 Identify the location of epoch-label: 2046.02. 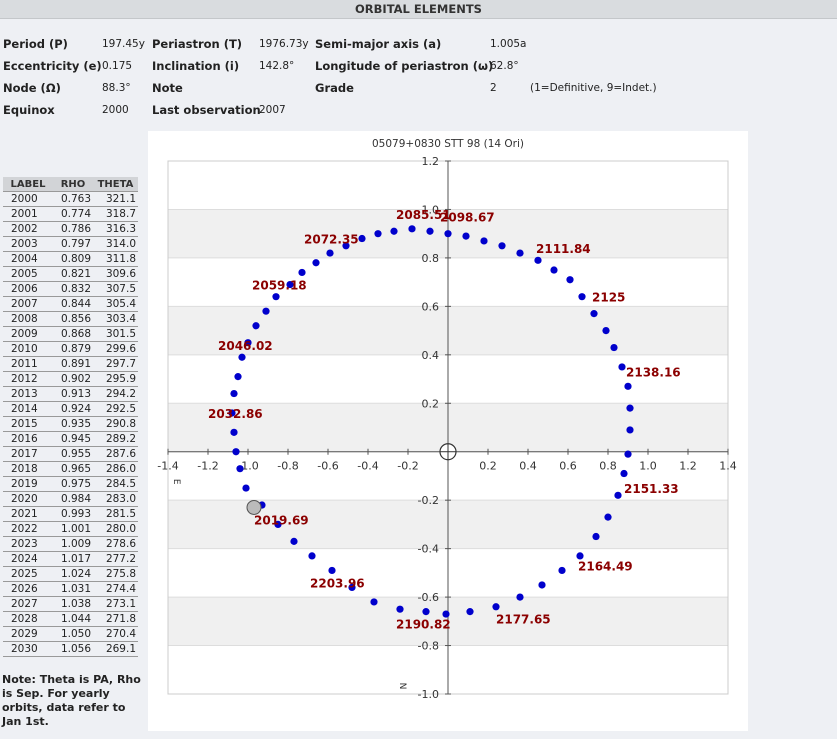
(245, 346).